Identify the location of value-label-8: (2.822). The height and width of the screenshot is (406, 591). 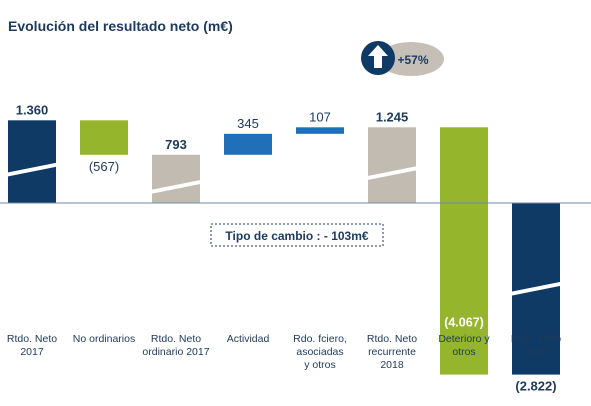
(535, 386).